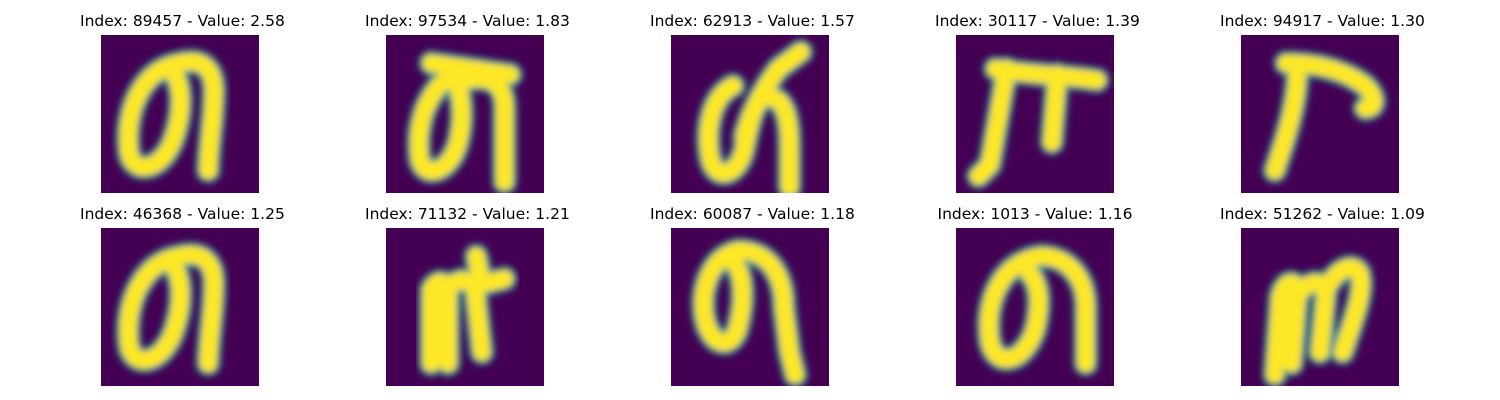 This screenshot has height=400, width=1500. What do you see at coordinates (752, 21) in the screenshot?
I see `panel-title: Index: 62913 - Value: 1.57` at bounding box center [752, 21].